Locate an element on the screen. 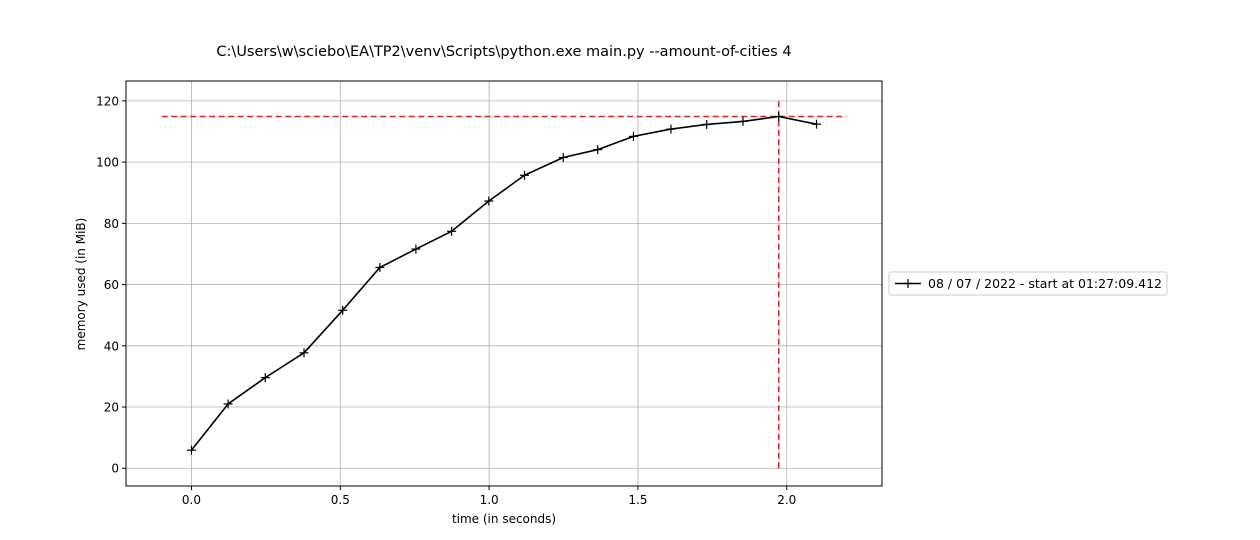  y-axis-label: memory used (in MiB) is located at coordinates (81, 284).